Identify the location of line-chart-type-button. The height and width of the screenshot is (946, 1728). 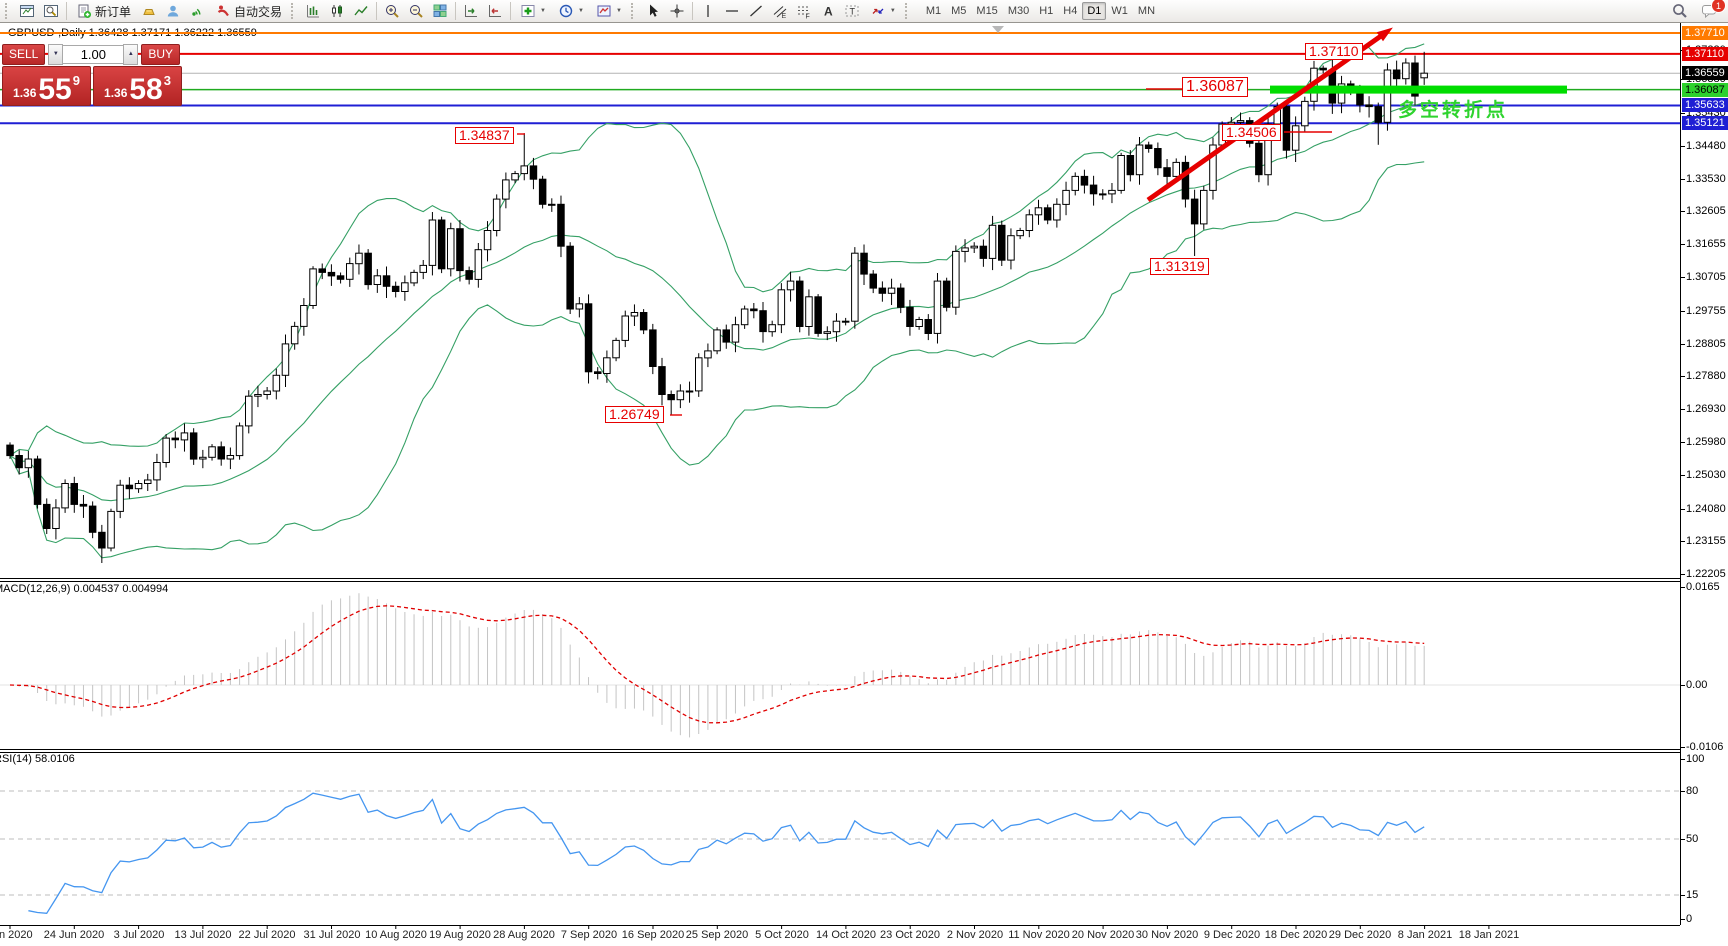
(361, 11).